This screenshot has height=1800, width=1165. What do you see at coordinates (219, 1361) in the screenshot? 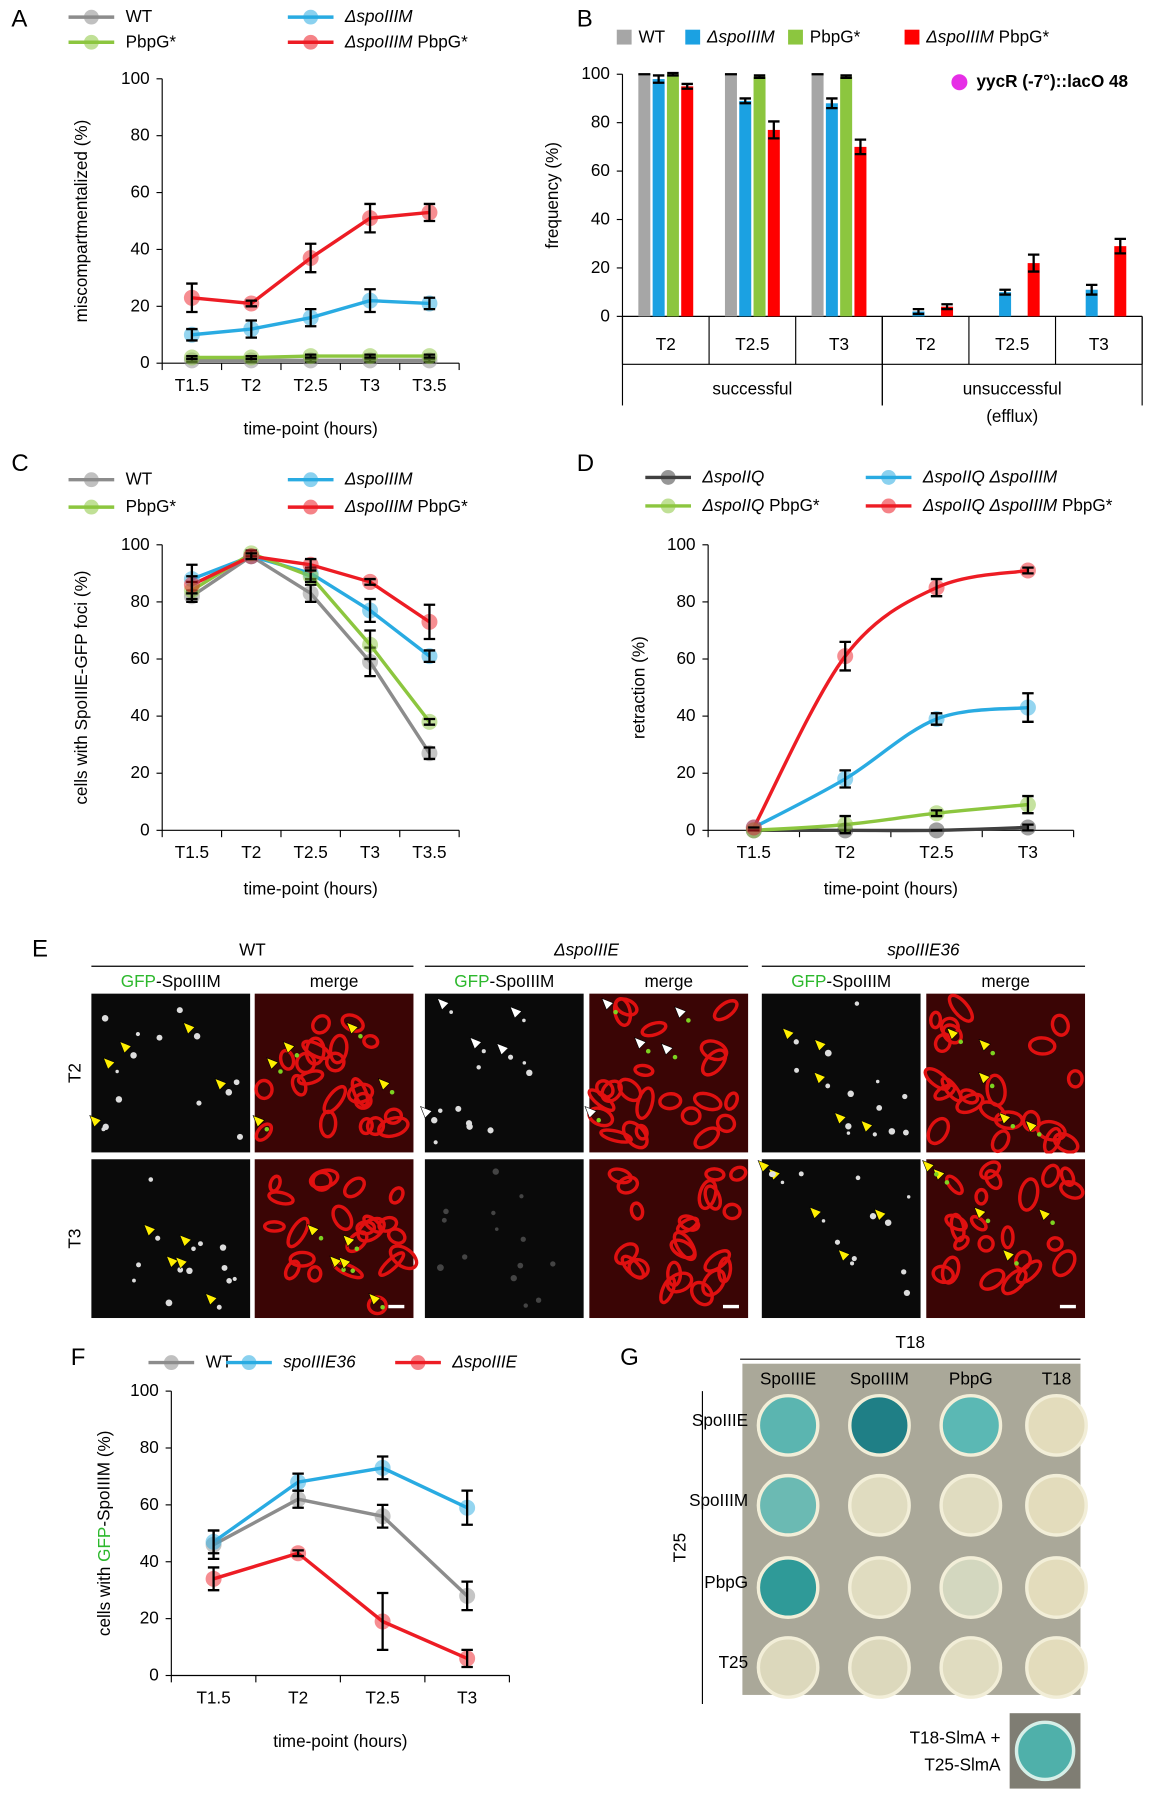
I see `legend-label: WT` at bounding box center [219, 1361].